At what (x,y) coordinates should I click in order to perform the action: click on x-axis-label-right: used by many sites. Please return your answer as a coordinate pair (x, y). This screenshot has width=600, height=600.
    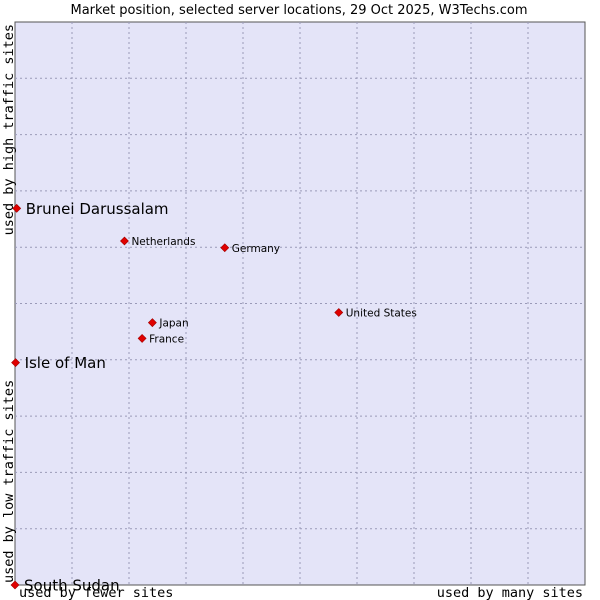
    Looking at the image, I should click on (510, 592).